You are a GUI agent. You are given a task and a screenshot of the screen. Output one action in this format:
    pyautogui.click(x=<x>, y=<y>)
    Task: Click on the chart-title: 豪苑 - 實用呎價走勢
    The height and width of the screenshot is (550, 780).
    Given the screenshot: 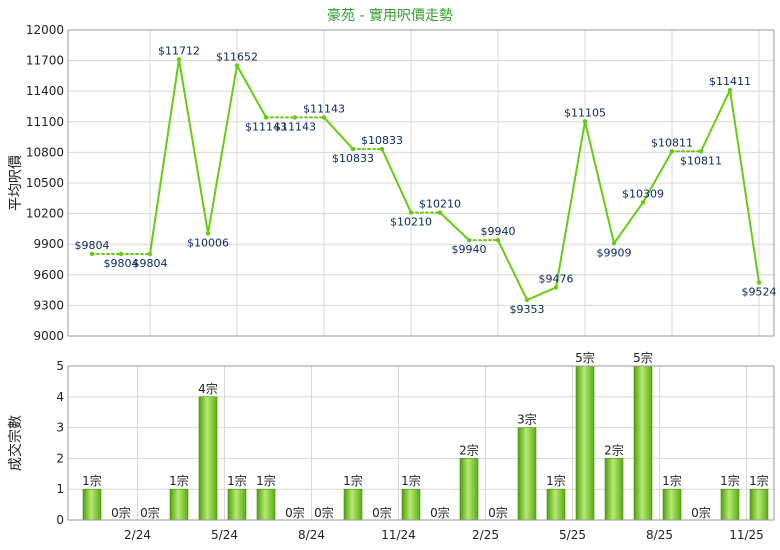 What is the action you would take?
    pyautogui.click(x=390, y=15)
    